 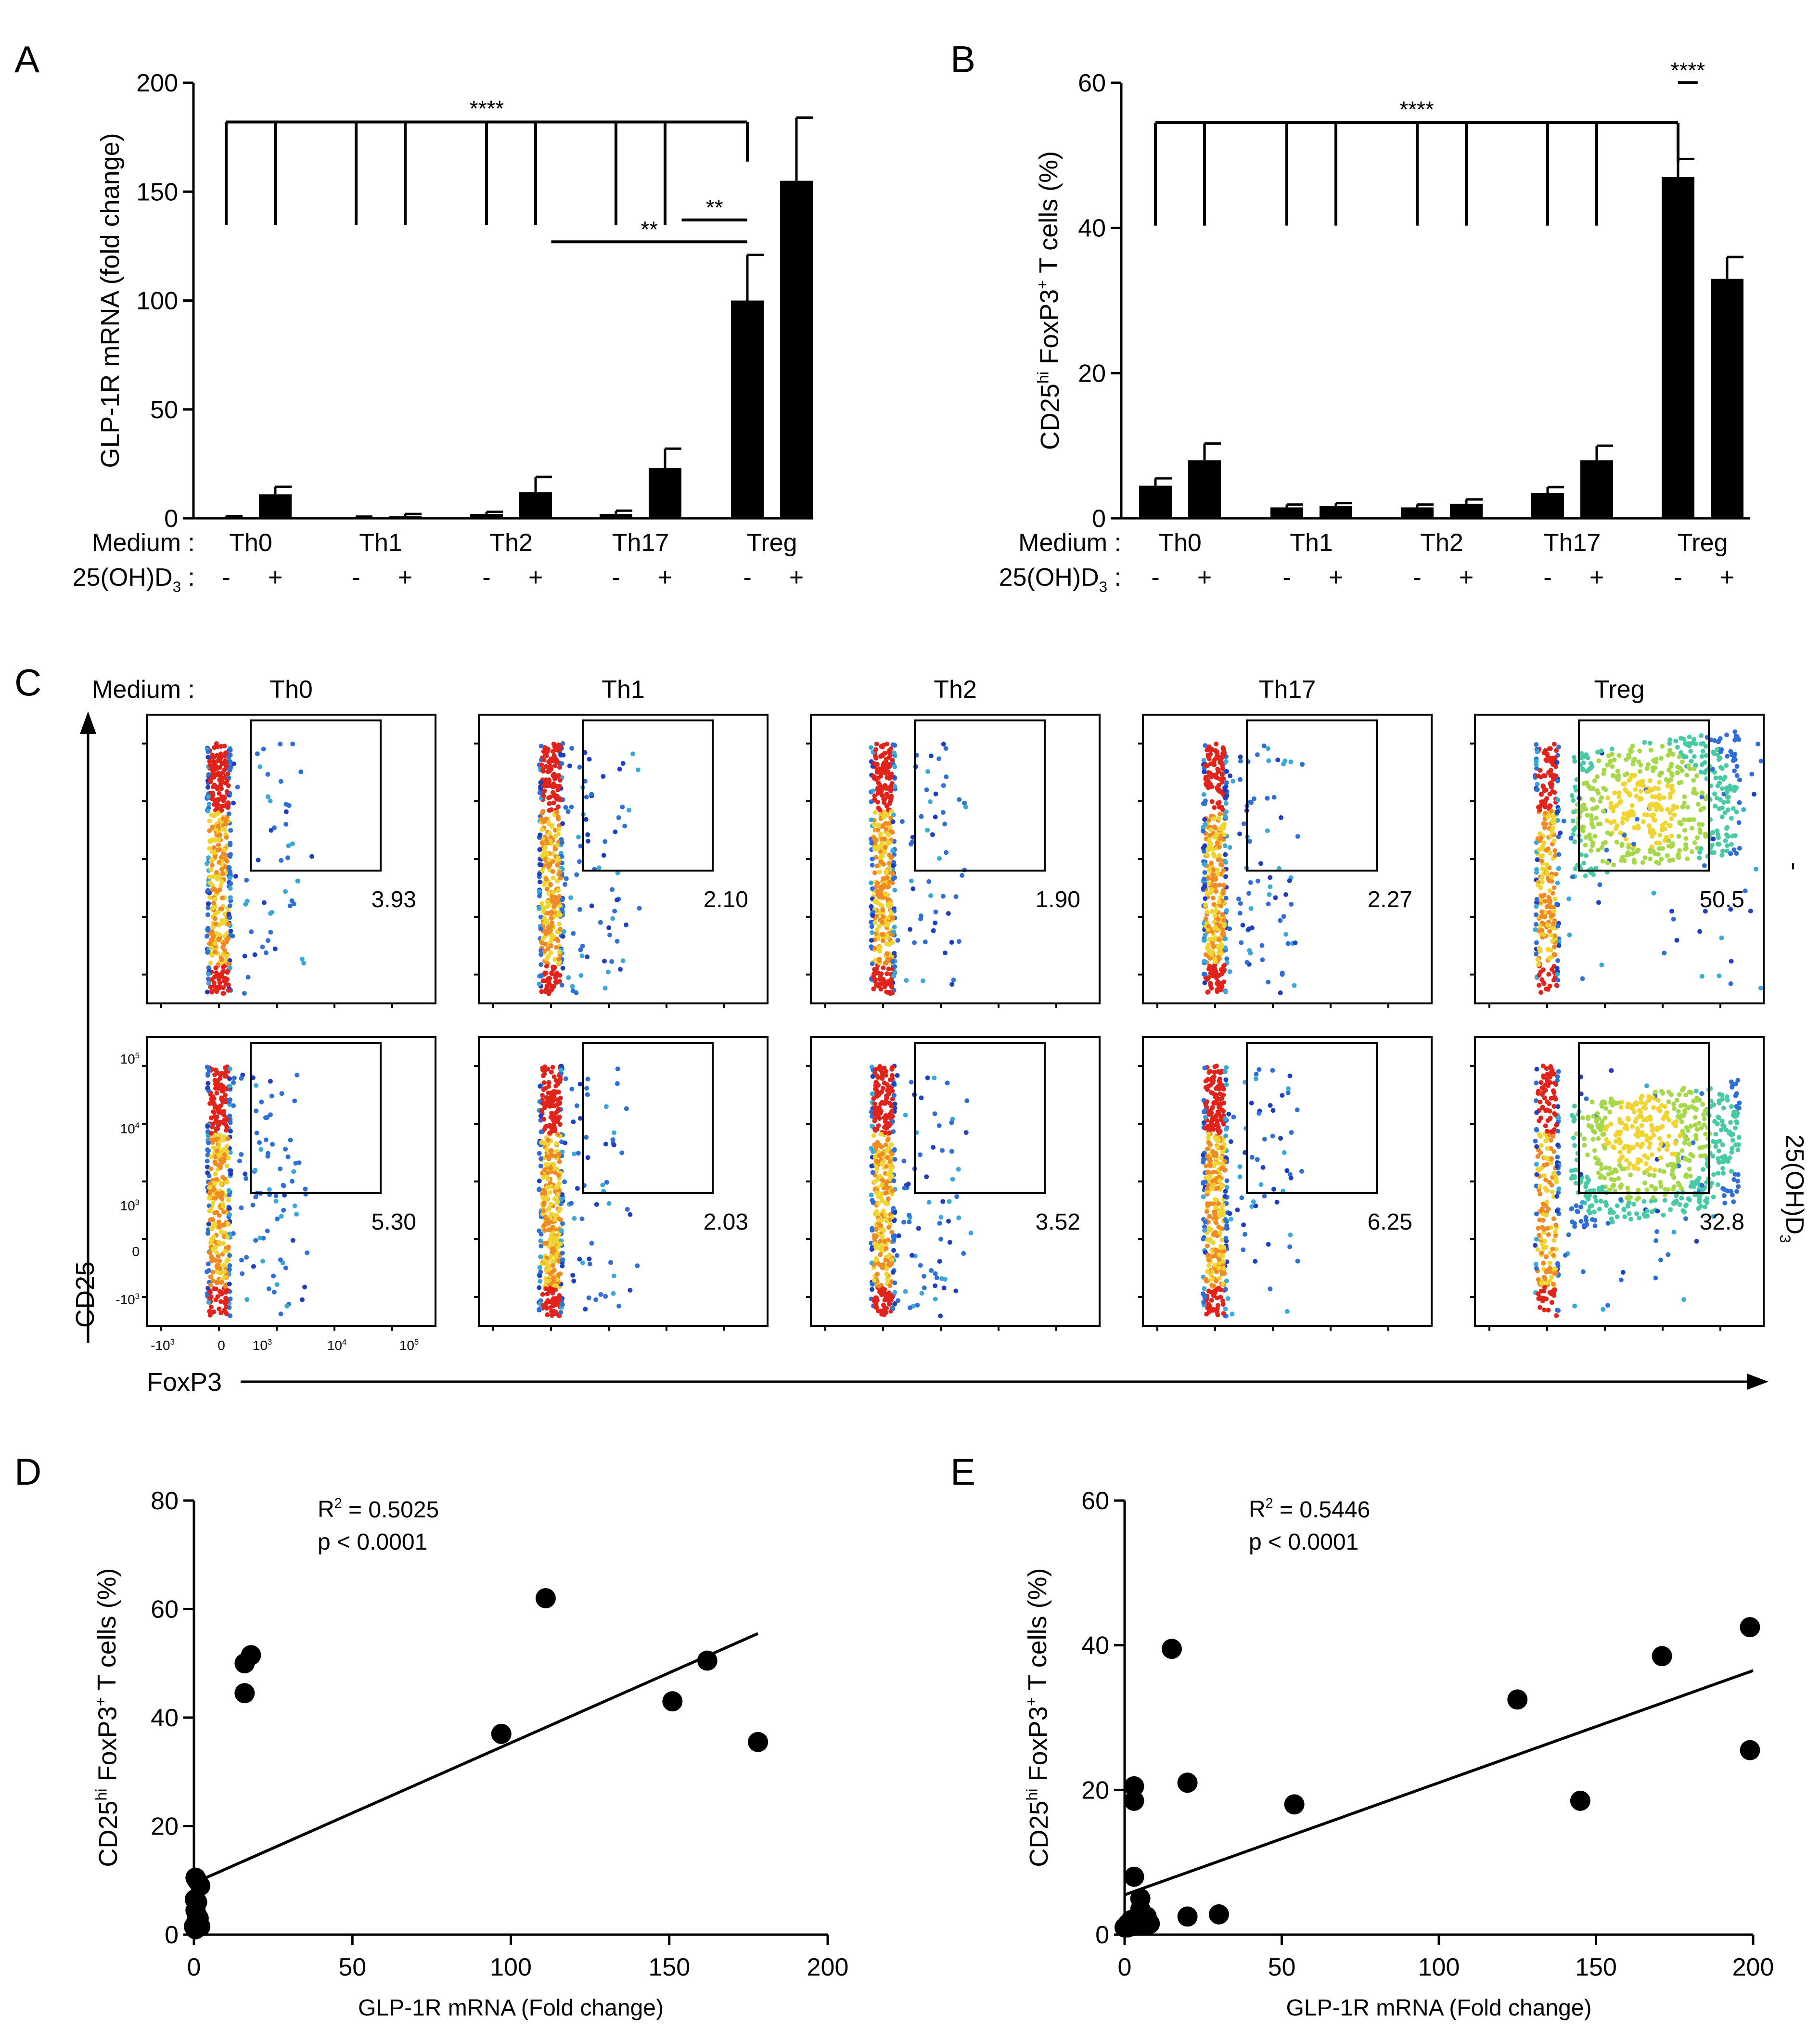 I want to click on row-label-medium: Medium :, so click(x=1070, y=543).